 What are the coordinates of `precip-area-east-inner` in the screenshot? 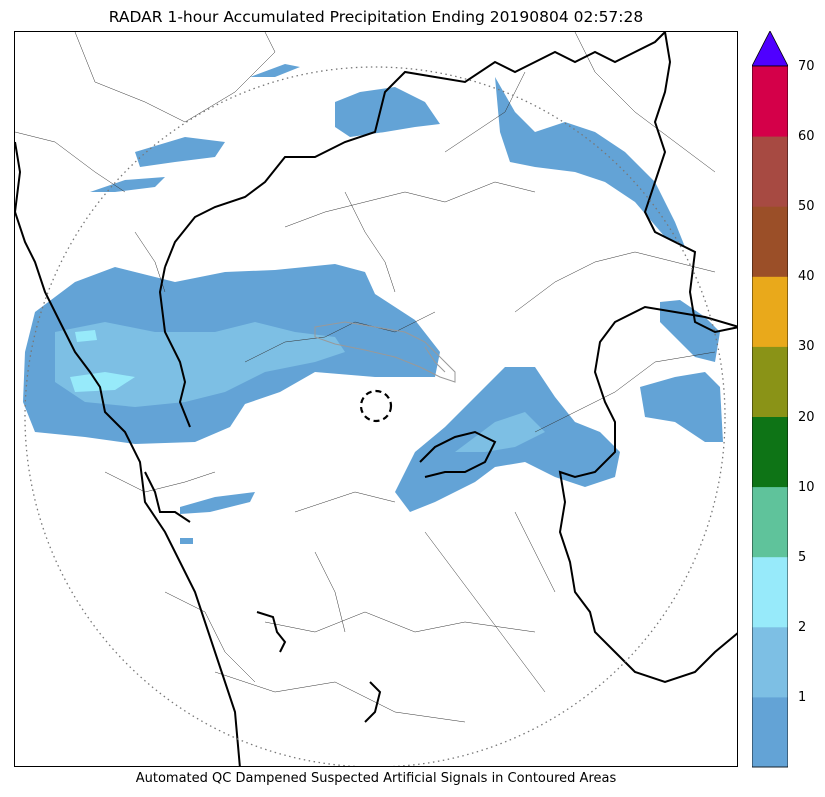 It's located at (500, 432).